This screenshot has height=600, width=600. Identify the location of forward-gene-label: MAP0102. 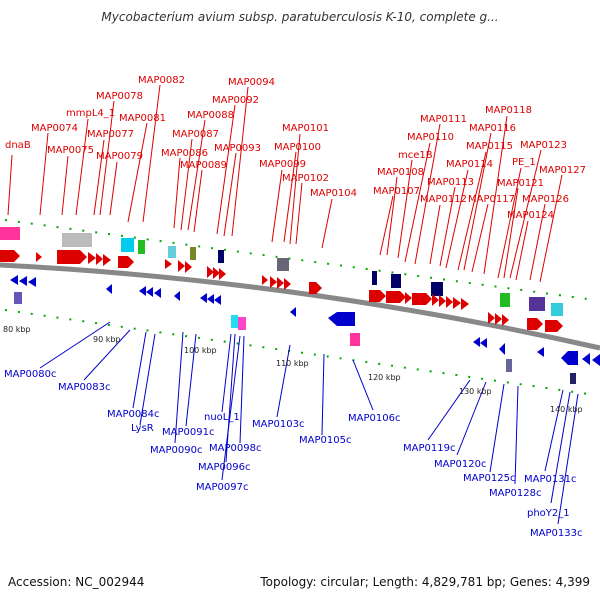
(305, 178).